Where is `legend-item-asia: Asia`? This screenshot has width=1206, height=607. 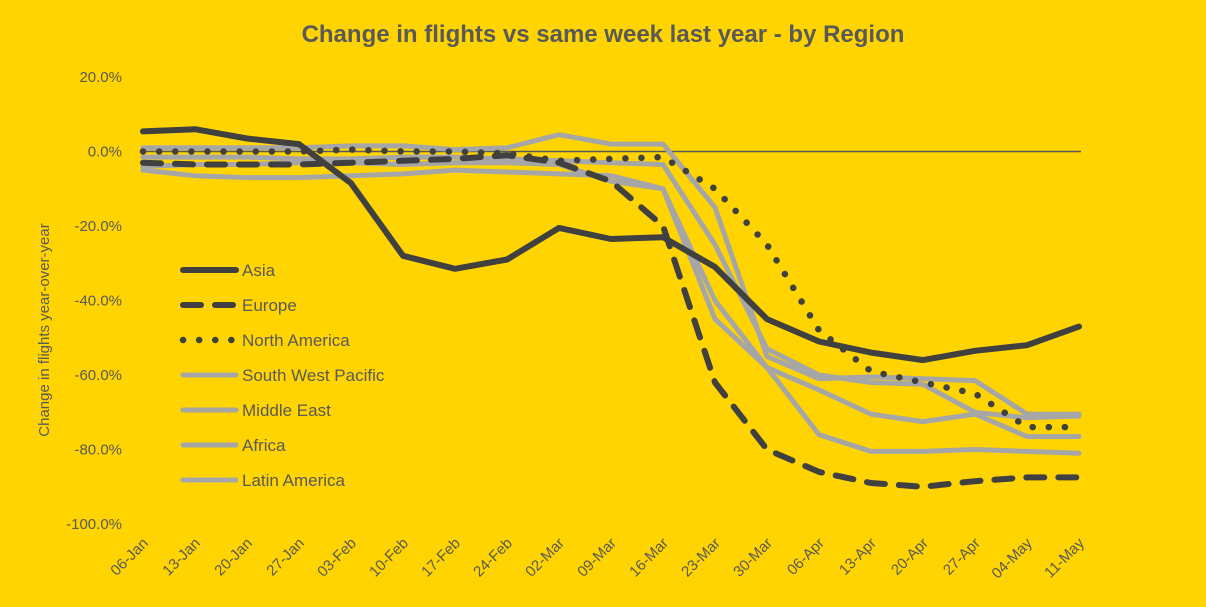
legend-item-asia: Asia is located at coordinates (228, 270).